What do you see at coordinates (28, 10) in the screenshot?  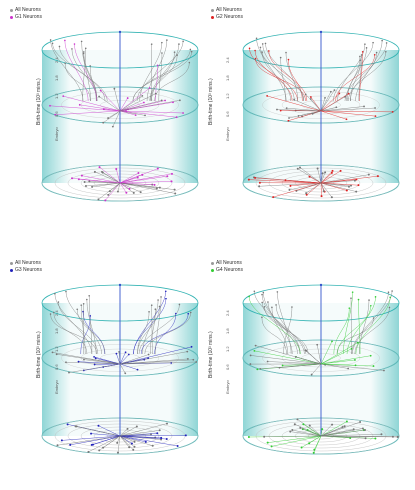 I see `legend-label-all: All Neurons` at bounding box center [28, 10].